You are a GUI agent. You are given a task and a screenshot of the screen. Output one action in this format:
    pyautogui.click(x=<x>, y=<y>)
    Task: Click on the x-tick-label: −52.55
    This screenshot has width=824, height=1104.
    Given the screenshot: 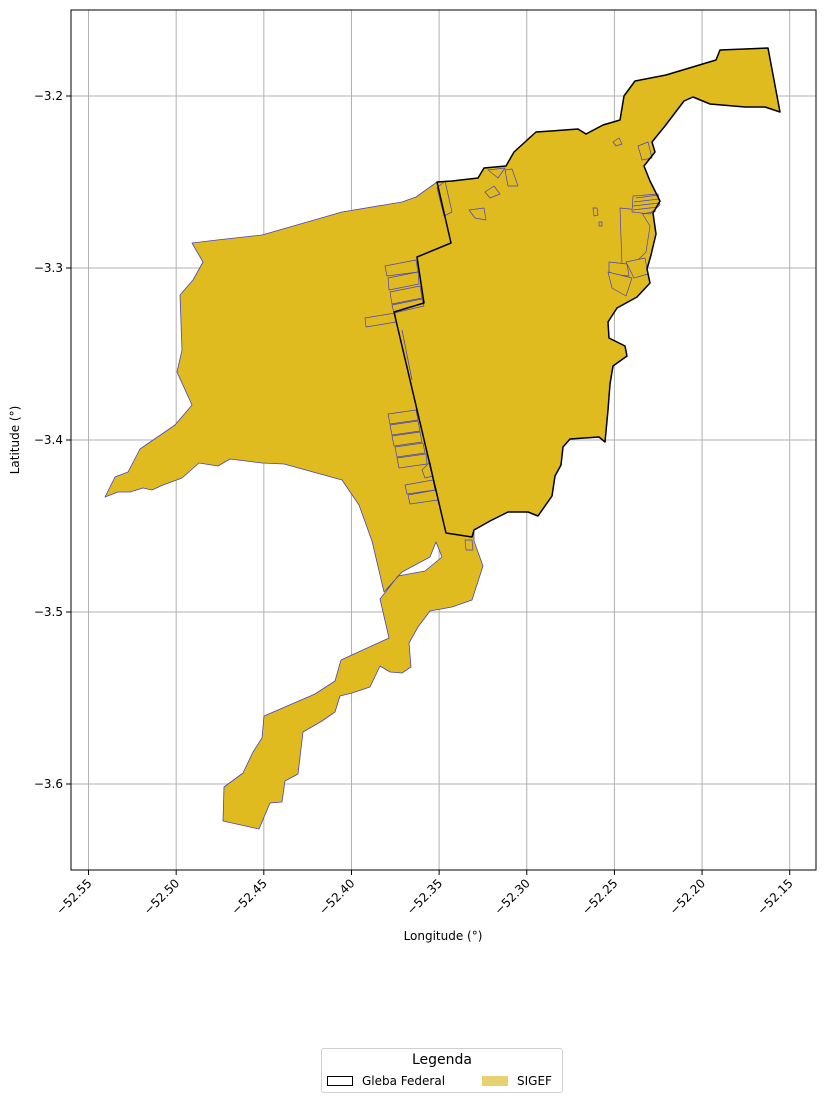 What is the action you would take?
    pyautogui.click(x=73, y=896)
    